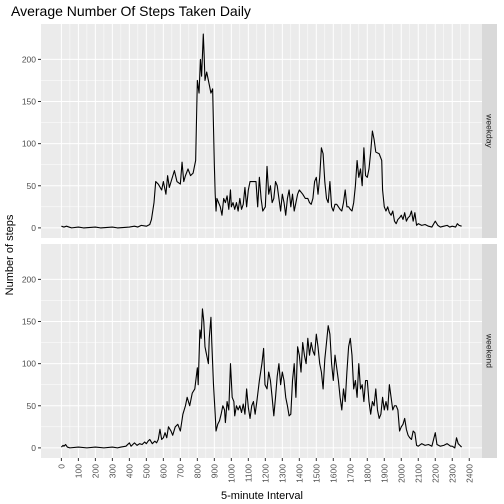  Describe the element at coordinates (333, 473) in the screenshot. I see `x-tick-label: 1600` at that location.